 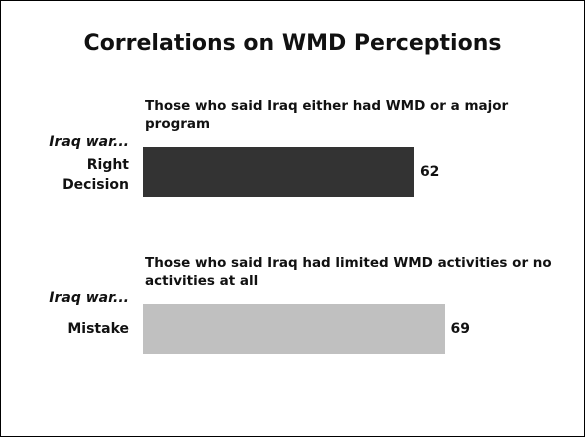 What do you see at coordinates (460, 329) in the screenshot?
I see `value-label: 69` at bounding box center [460, 329].